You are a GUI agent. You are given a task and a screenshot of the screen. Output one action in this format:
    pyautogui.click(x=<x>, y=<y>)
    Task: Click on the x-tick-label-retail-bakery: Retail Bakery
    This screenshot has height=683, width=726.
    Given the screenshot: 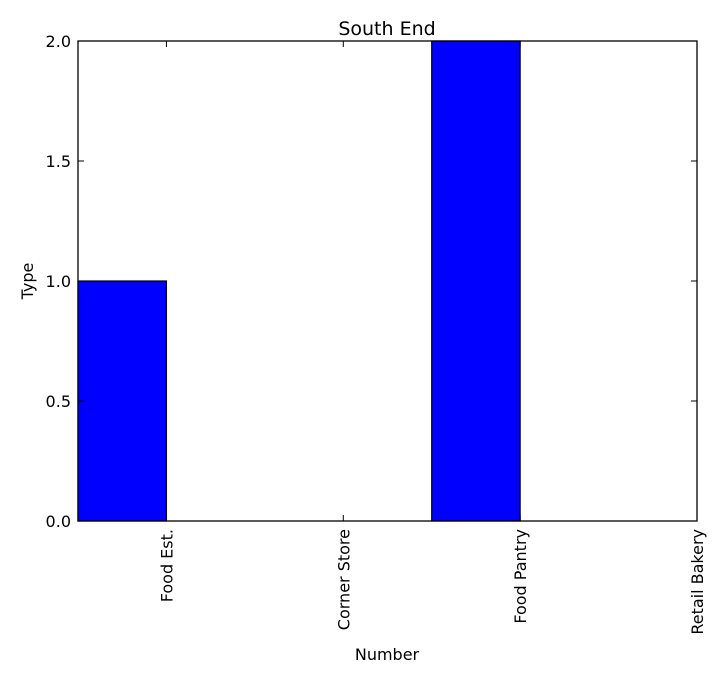 What is the action you would take?
    pyautogui.click(x=697, y=582)
    